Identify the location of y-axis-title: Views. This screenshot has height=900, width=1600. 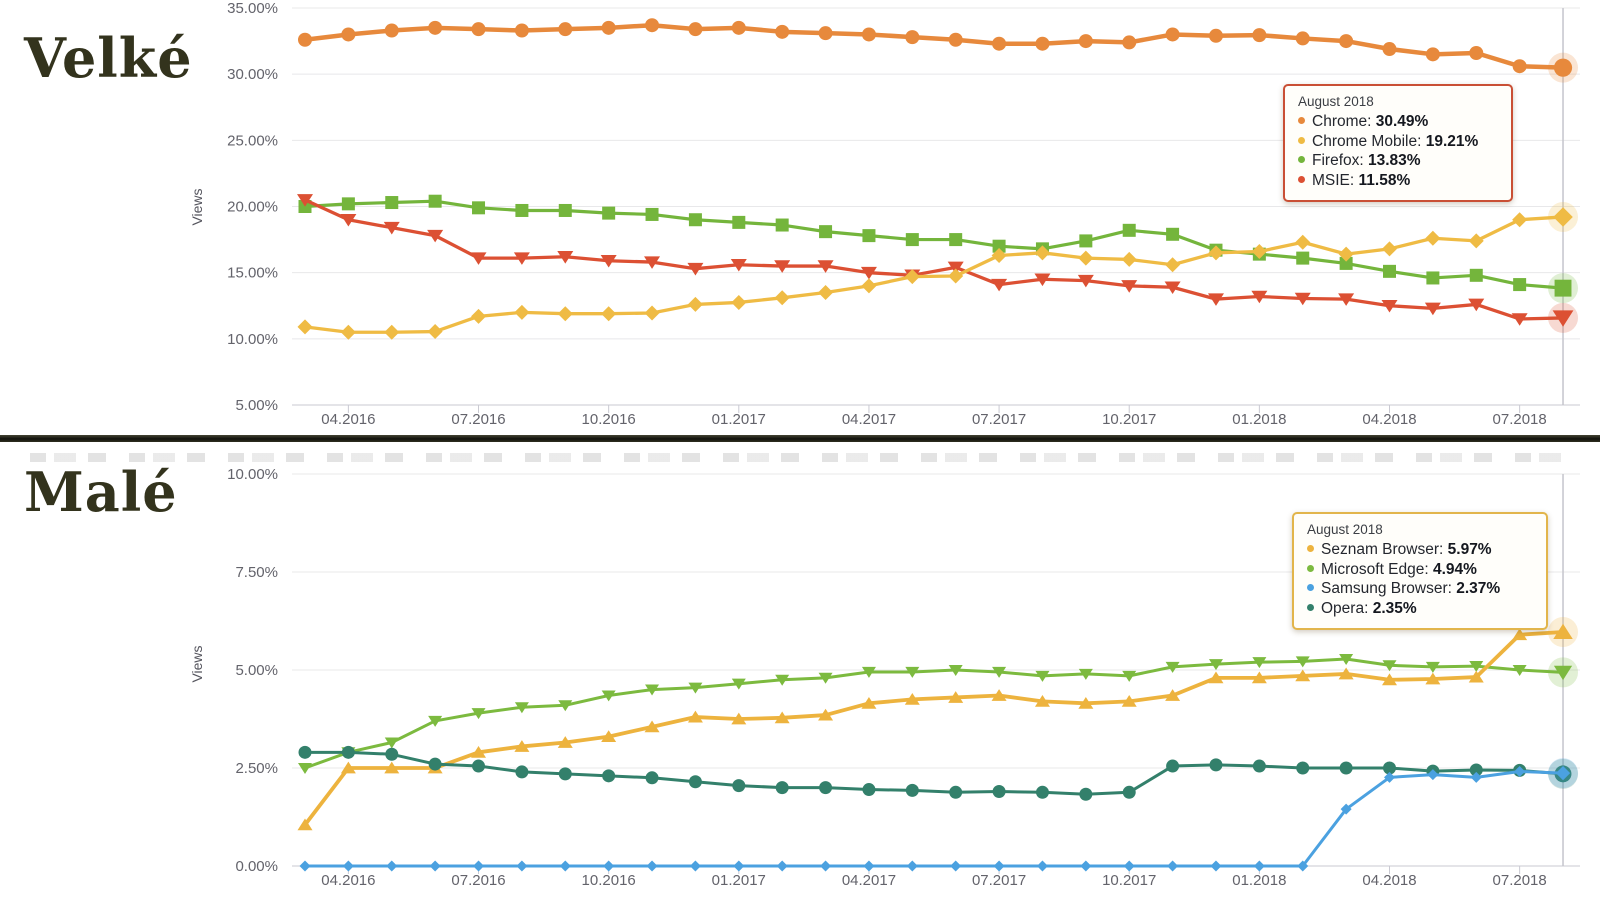
(197, 206).